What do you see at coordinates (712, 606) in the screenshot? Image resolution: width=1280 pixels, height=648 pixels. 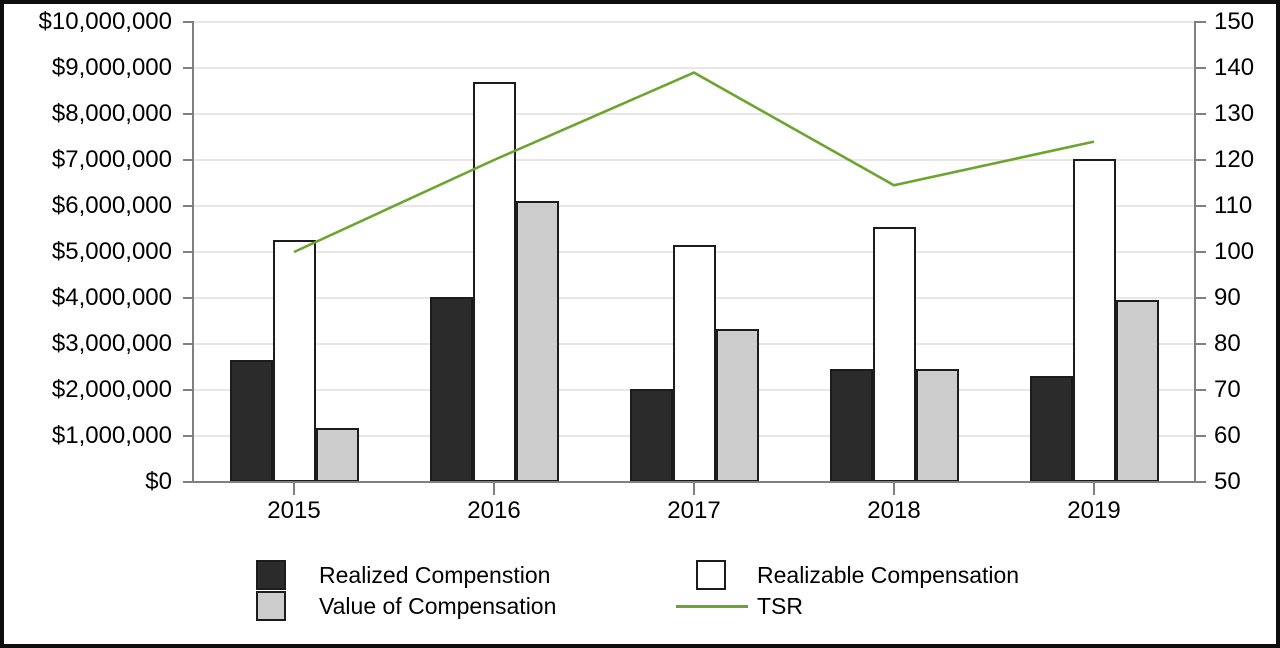 I see `tsr-line-swatch` at bounding box center [712, 606].